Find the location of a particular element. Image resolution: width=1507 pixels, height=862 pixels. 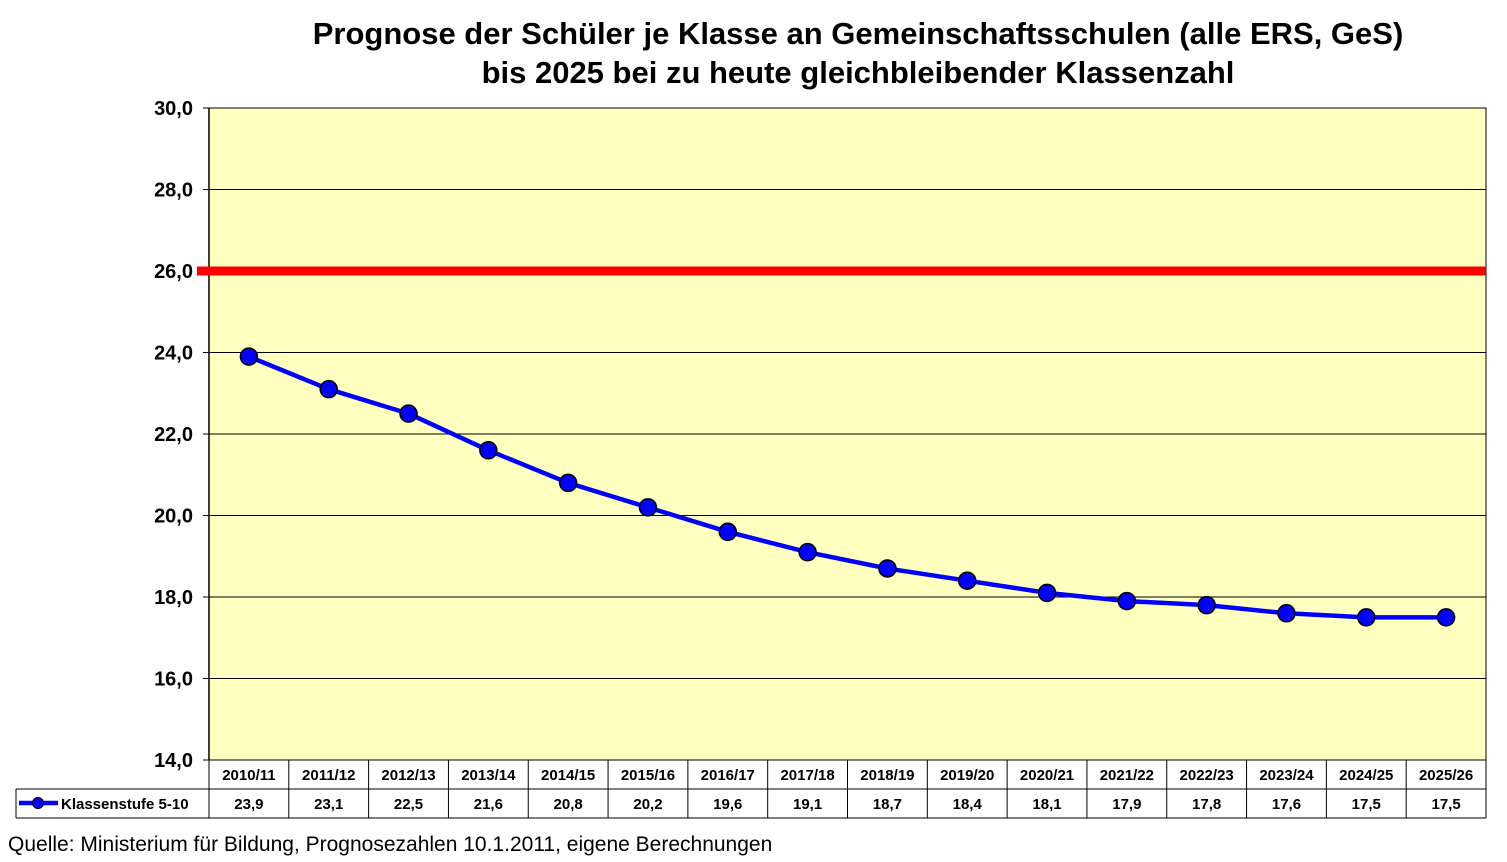

data-label-9: 18,4 is located at coordinates (968, 804).